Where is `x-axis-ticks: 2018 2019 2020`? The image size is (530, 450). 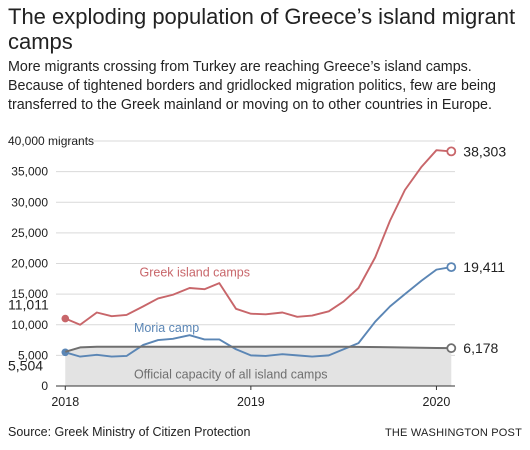 x-axis-ticks: 2018 2019 2020 is located at coordinates (250, 397).